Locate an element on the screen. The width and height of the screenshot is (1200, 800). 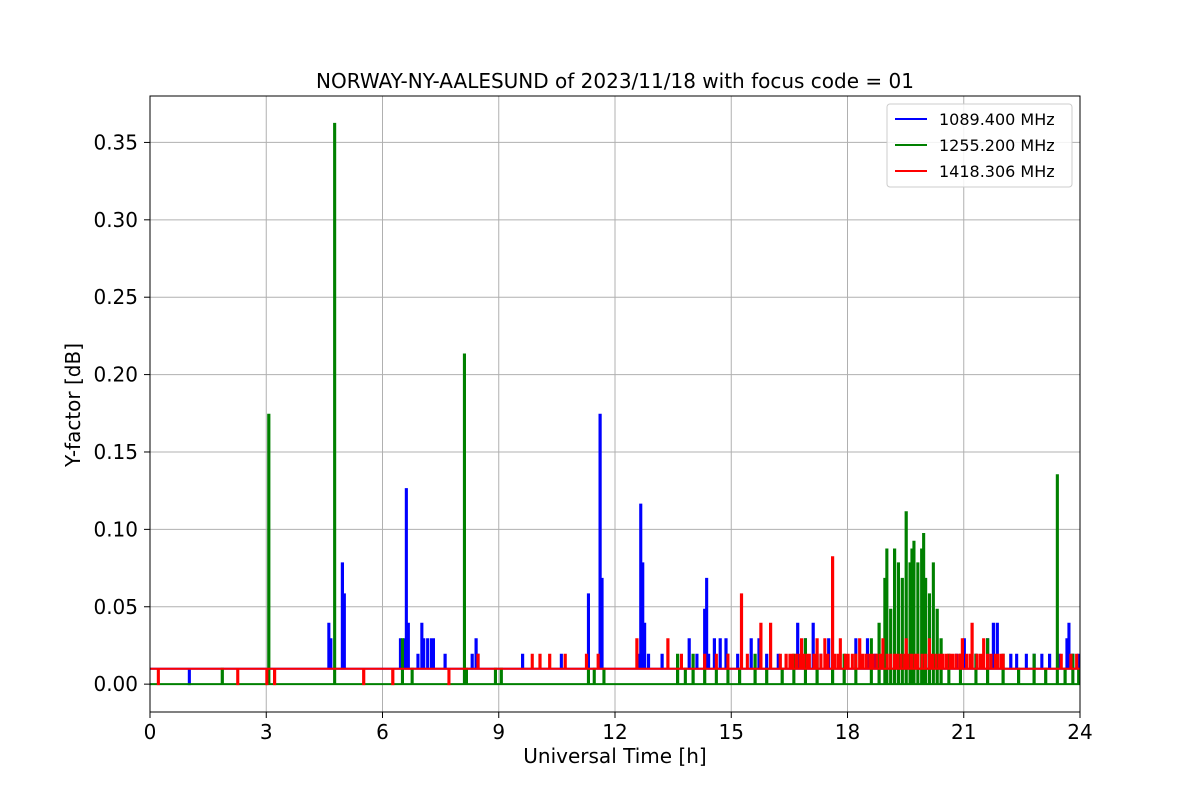
x-tick-label: 15 is located at coordinates (731, 732).